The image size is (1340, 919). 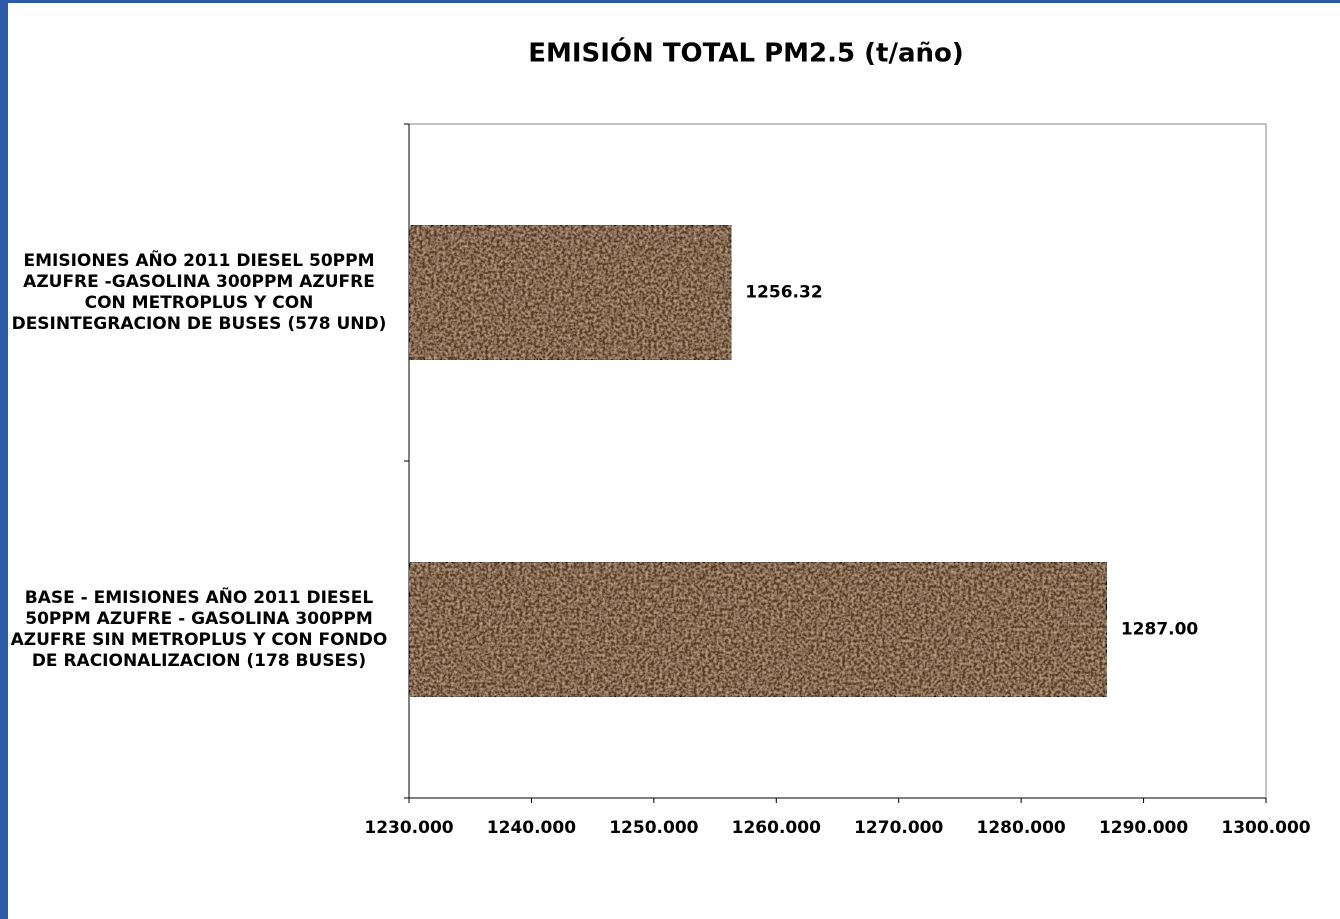 I want to click on x-tick-label: 1280.000, so click(x=1021, y=828).